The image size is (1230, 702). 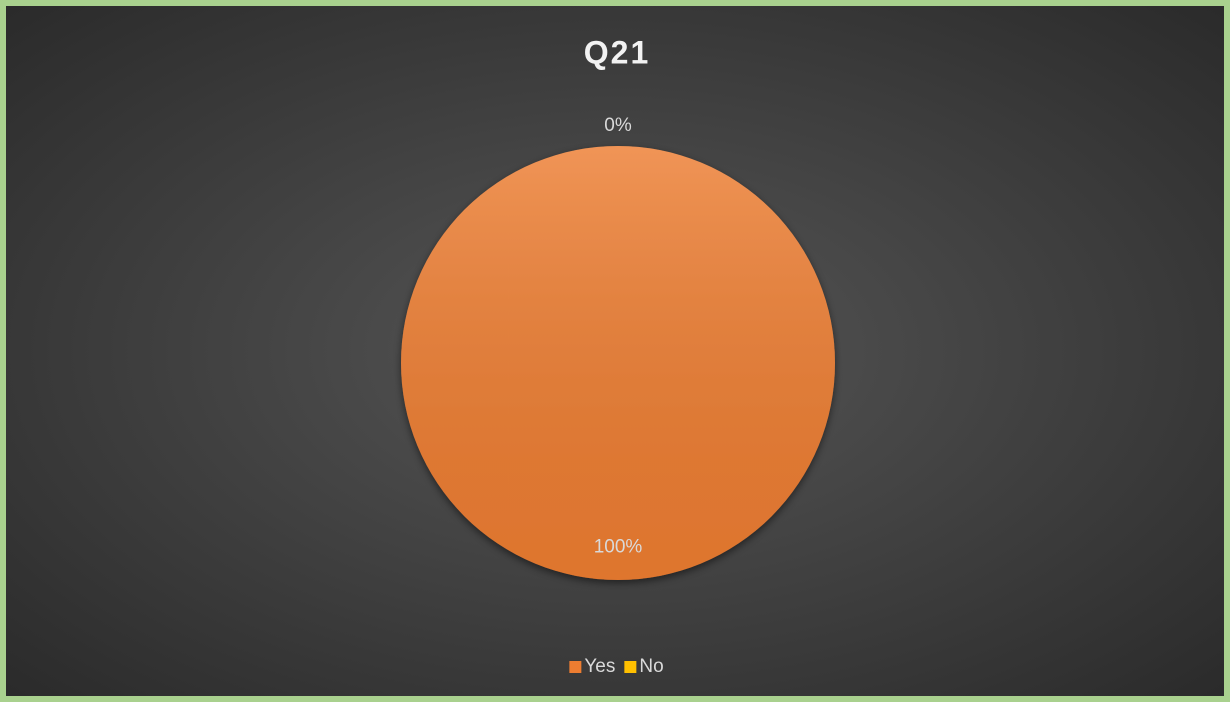 What do you see at coordinates (618, 336) in the screenshot?
I see `data-labels: 100% 0%` at bounding box center [618, 336].